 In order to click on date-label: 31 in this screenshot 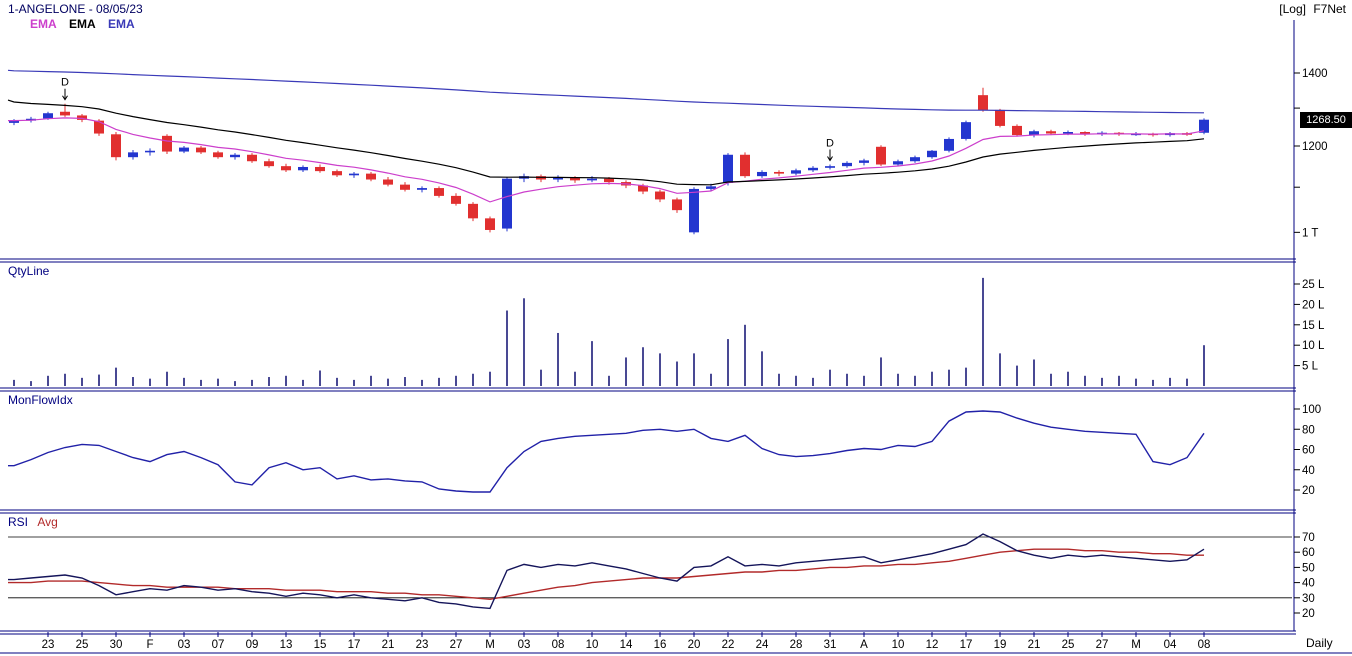, I will do `click(830, 645)`.